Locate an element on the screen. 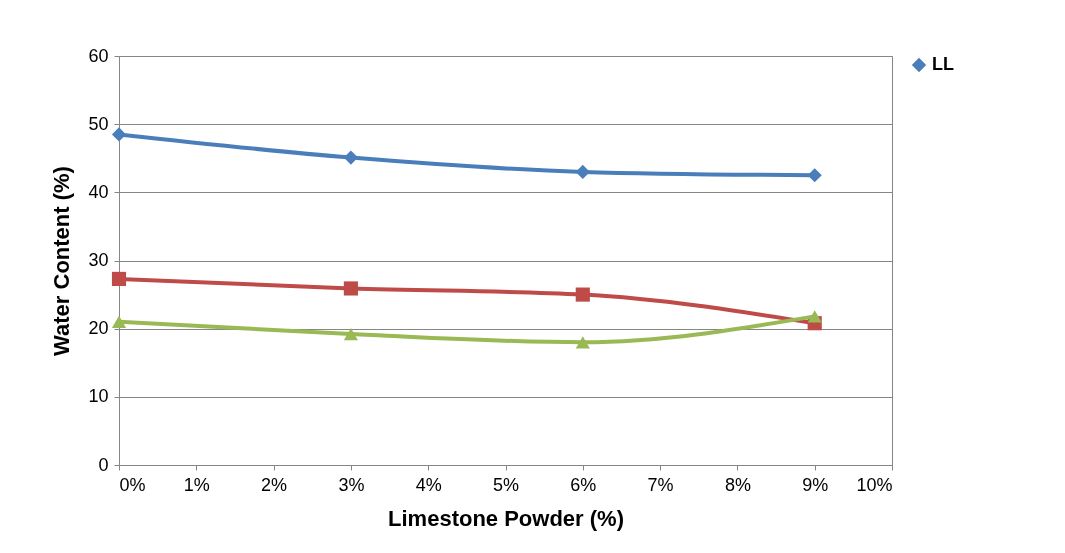  x-tick-label: 2% is located at coordinates (274, 484).